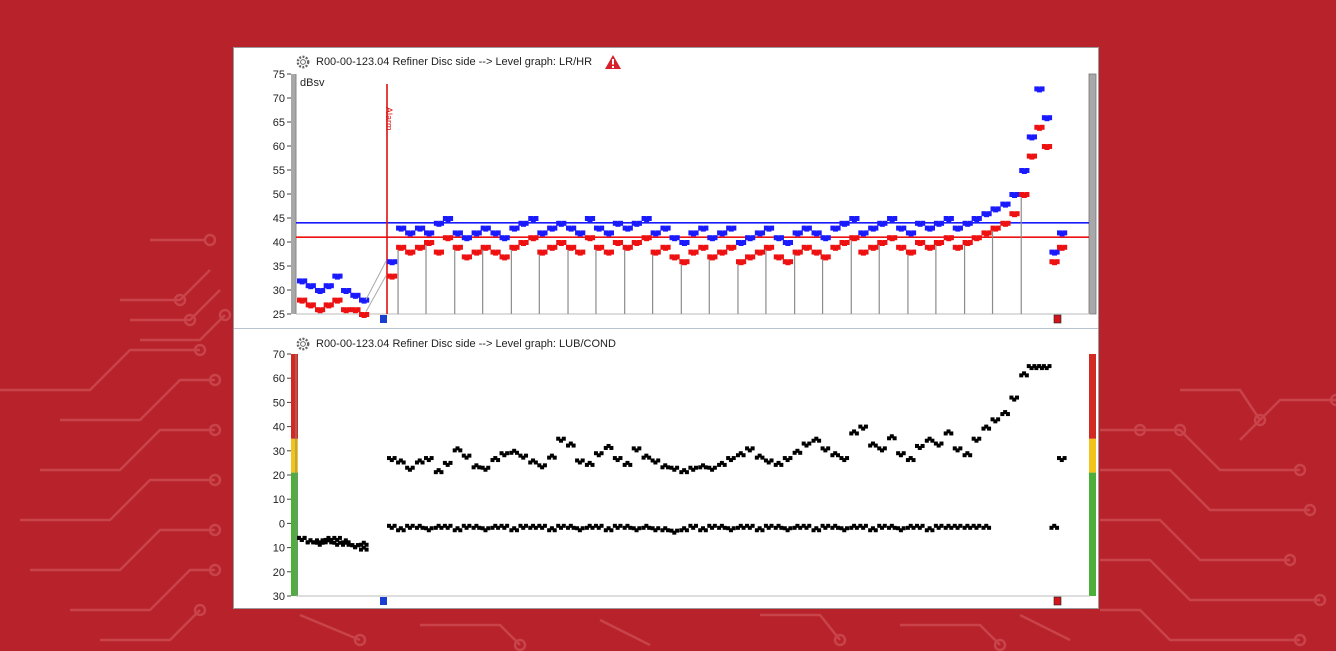 The image size is (1336, 651). Describe the element at coordinates (225, 315) in the screenshot. I see `circuit-pad` at that location.